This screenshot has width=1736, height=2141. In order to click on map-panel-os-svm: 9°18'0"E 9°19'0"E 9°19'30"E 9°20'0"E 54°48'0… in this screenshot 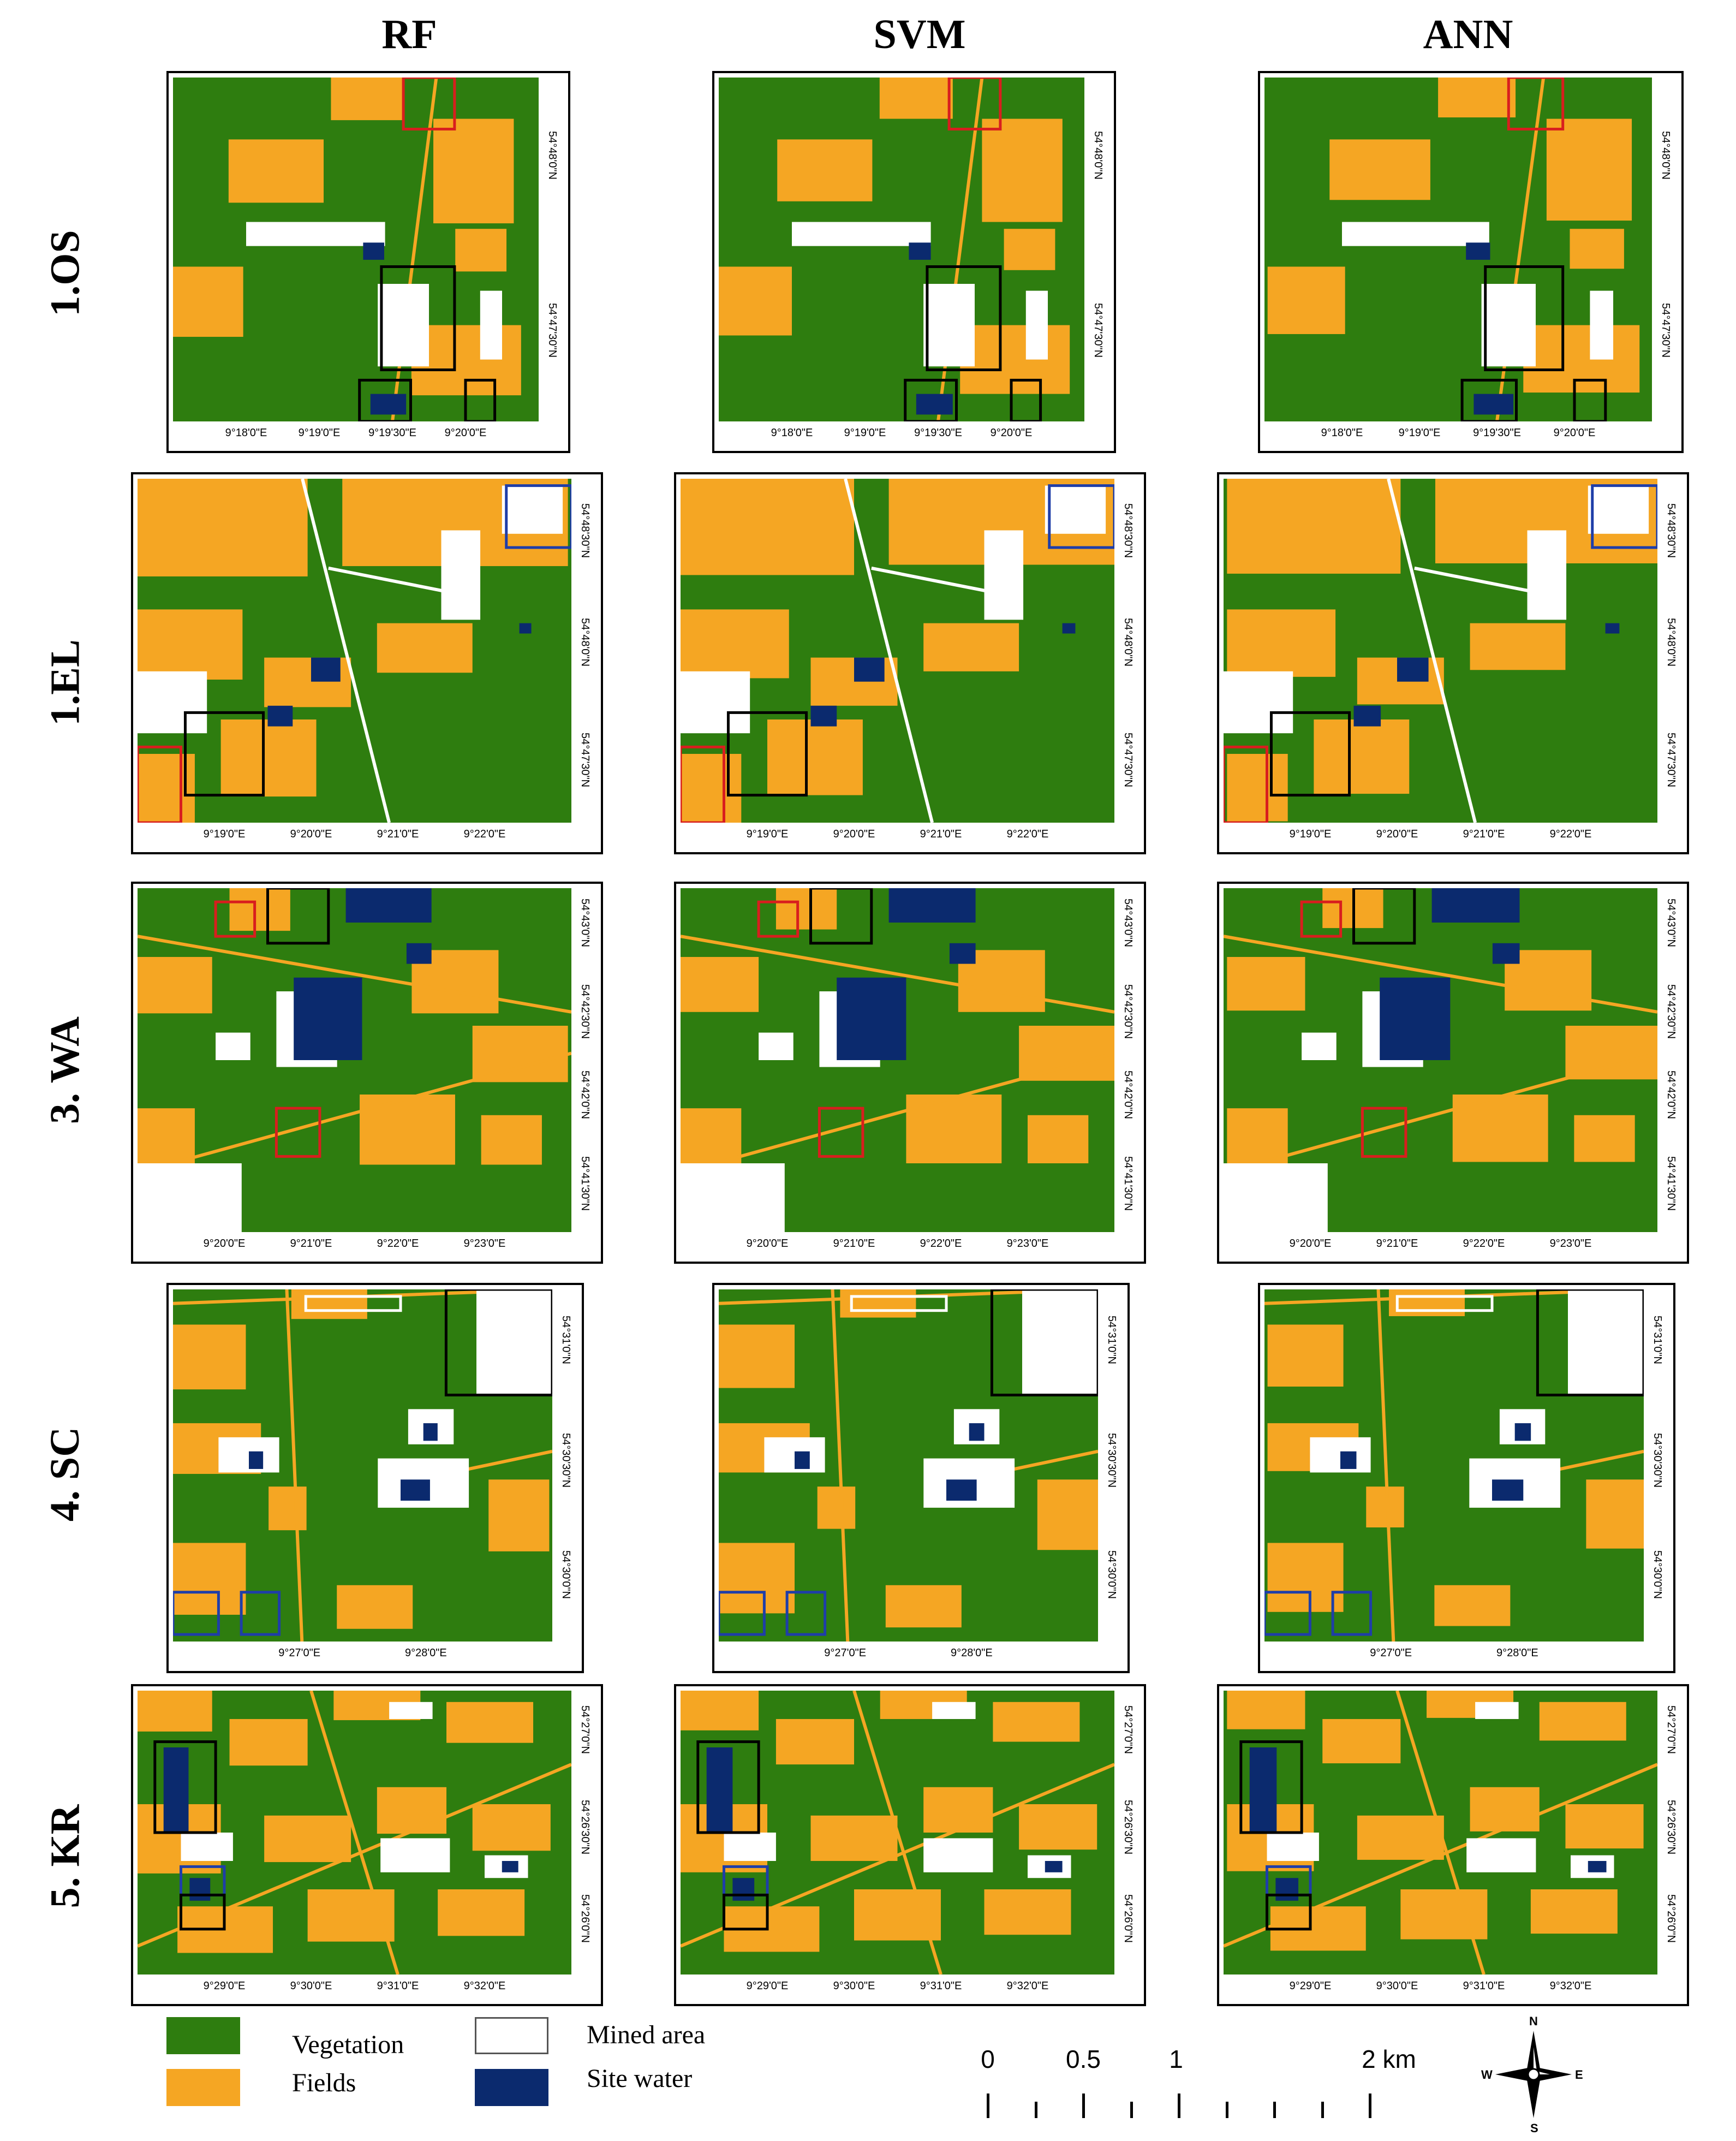, I will do `click(914, 262)`.